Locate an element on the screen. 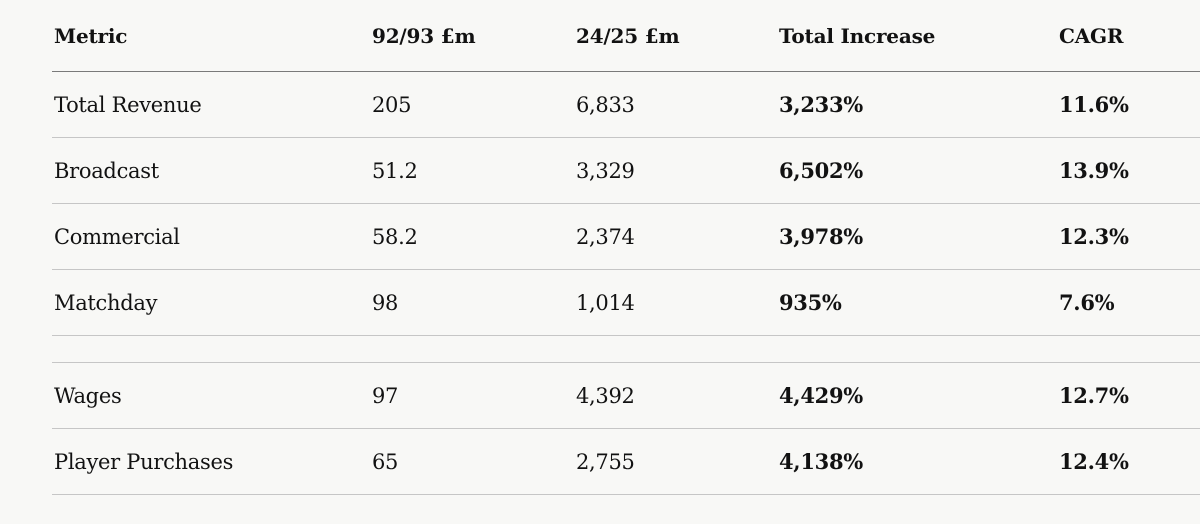 The width and height of the screenshot is (1200, 524). table-row: Matchday 98 1,014 935% 7.6% is located at coordinates (626, 302).